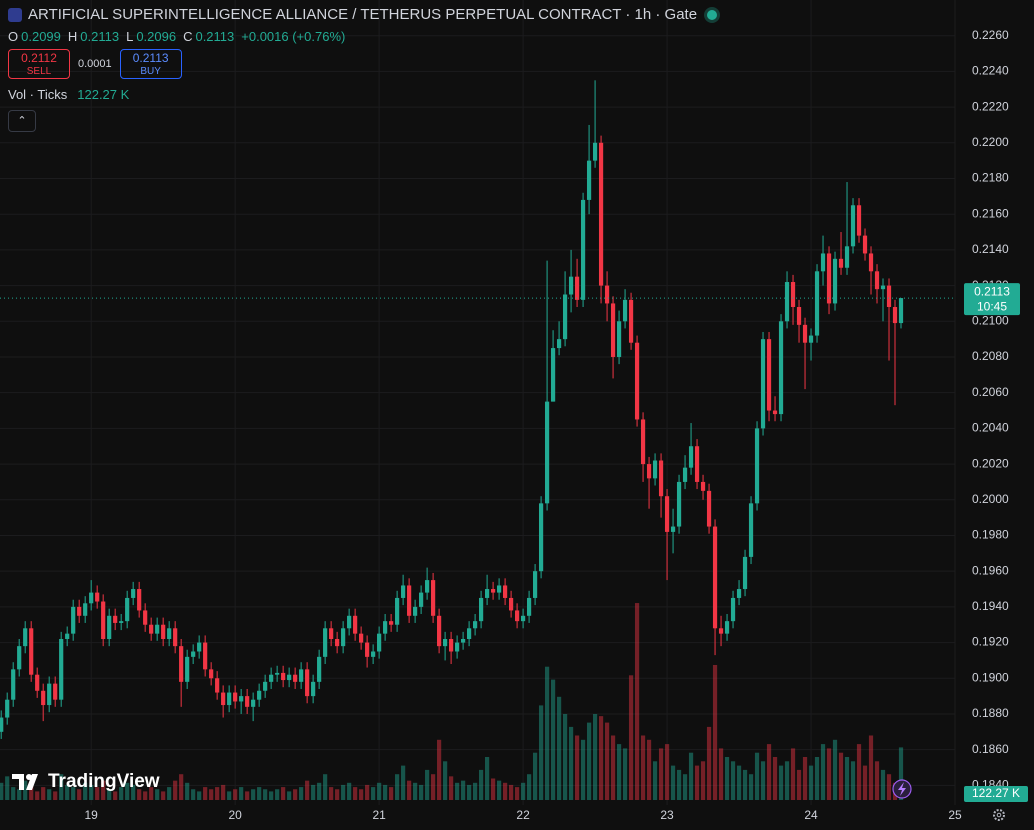 Image resolution: width=1034 pixels, height=830 pixels. Describe the element at coordinates (990, 749) in the screenshot. I see `y-tick-label: 0.1860` at that location.